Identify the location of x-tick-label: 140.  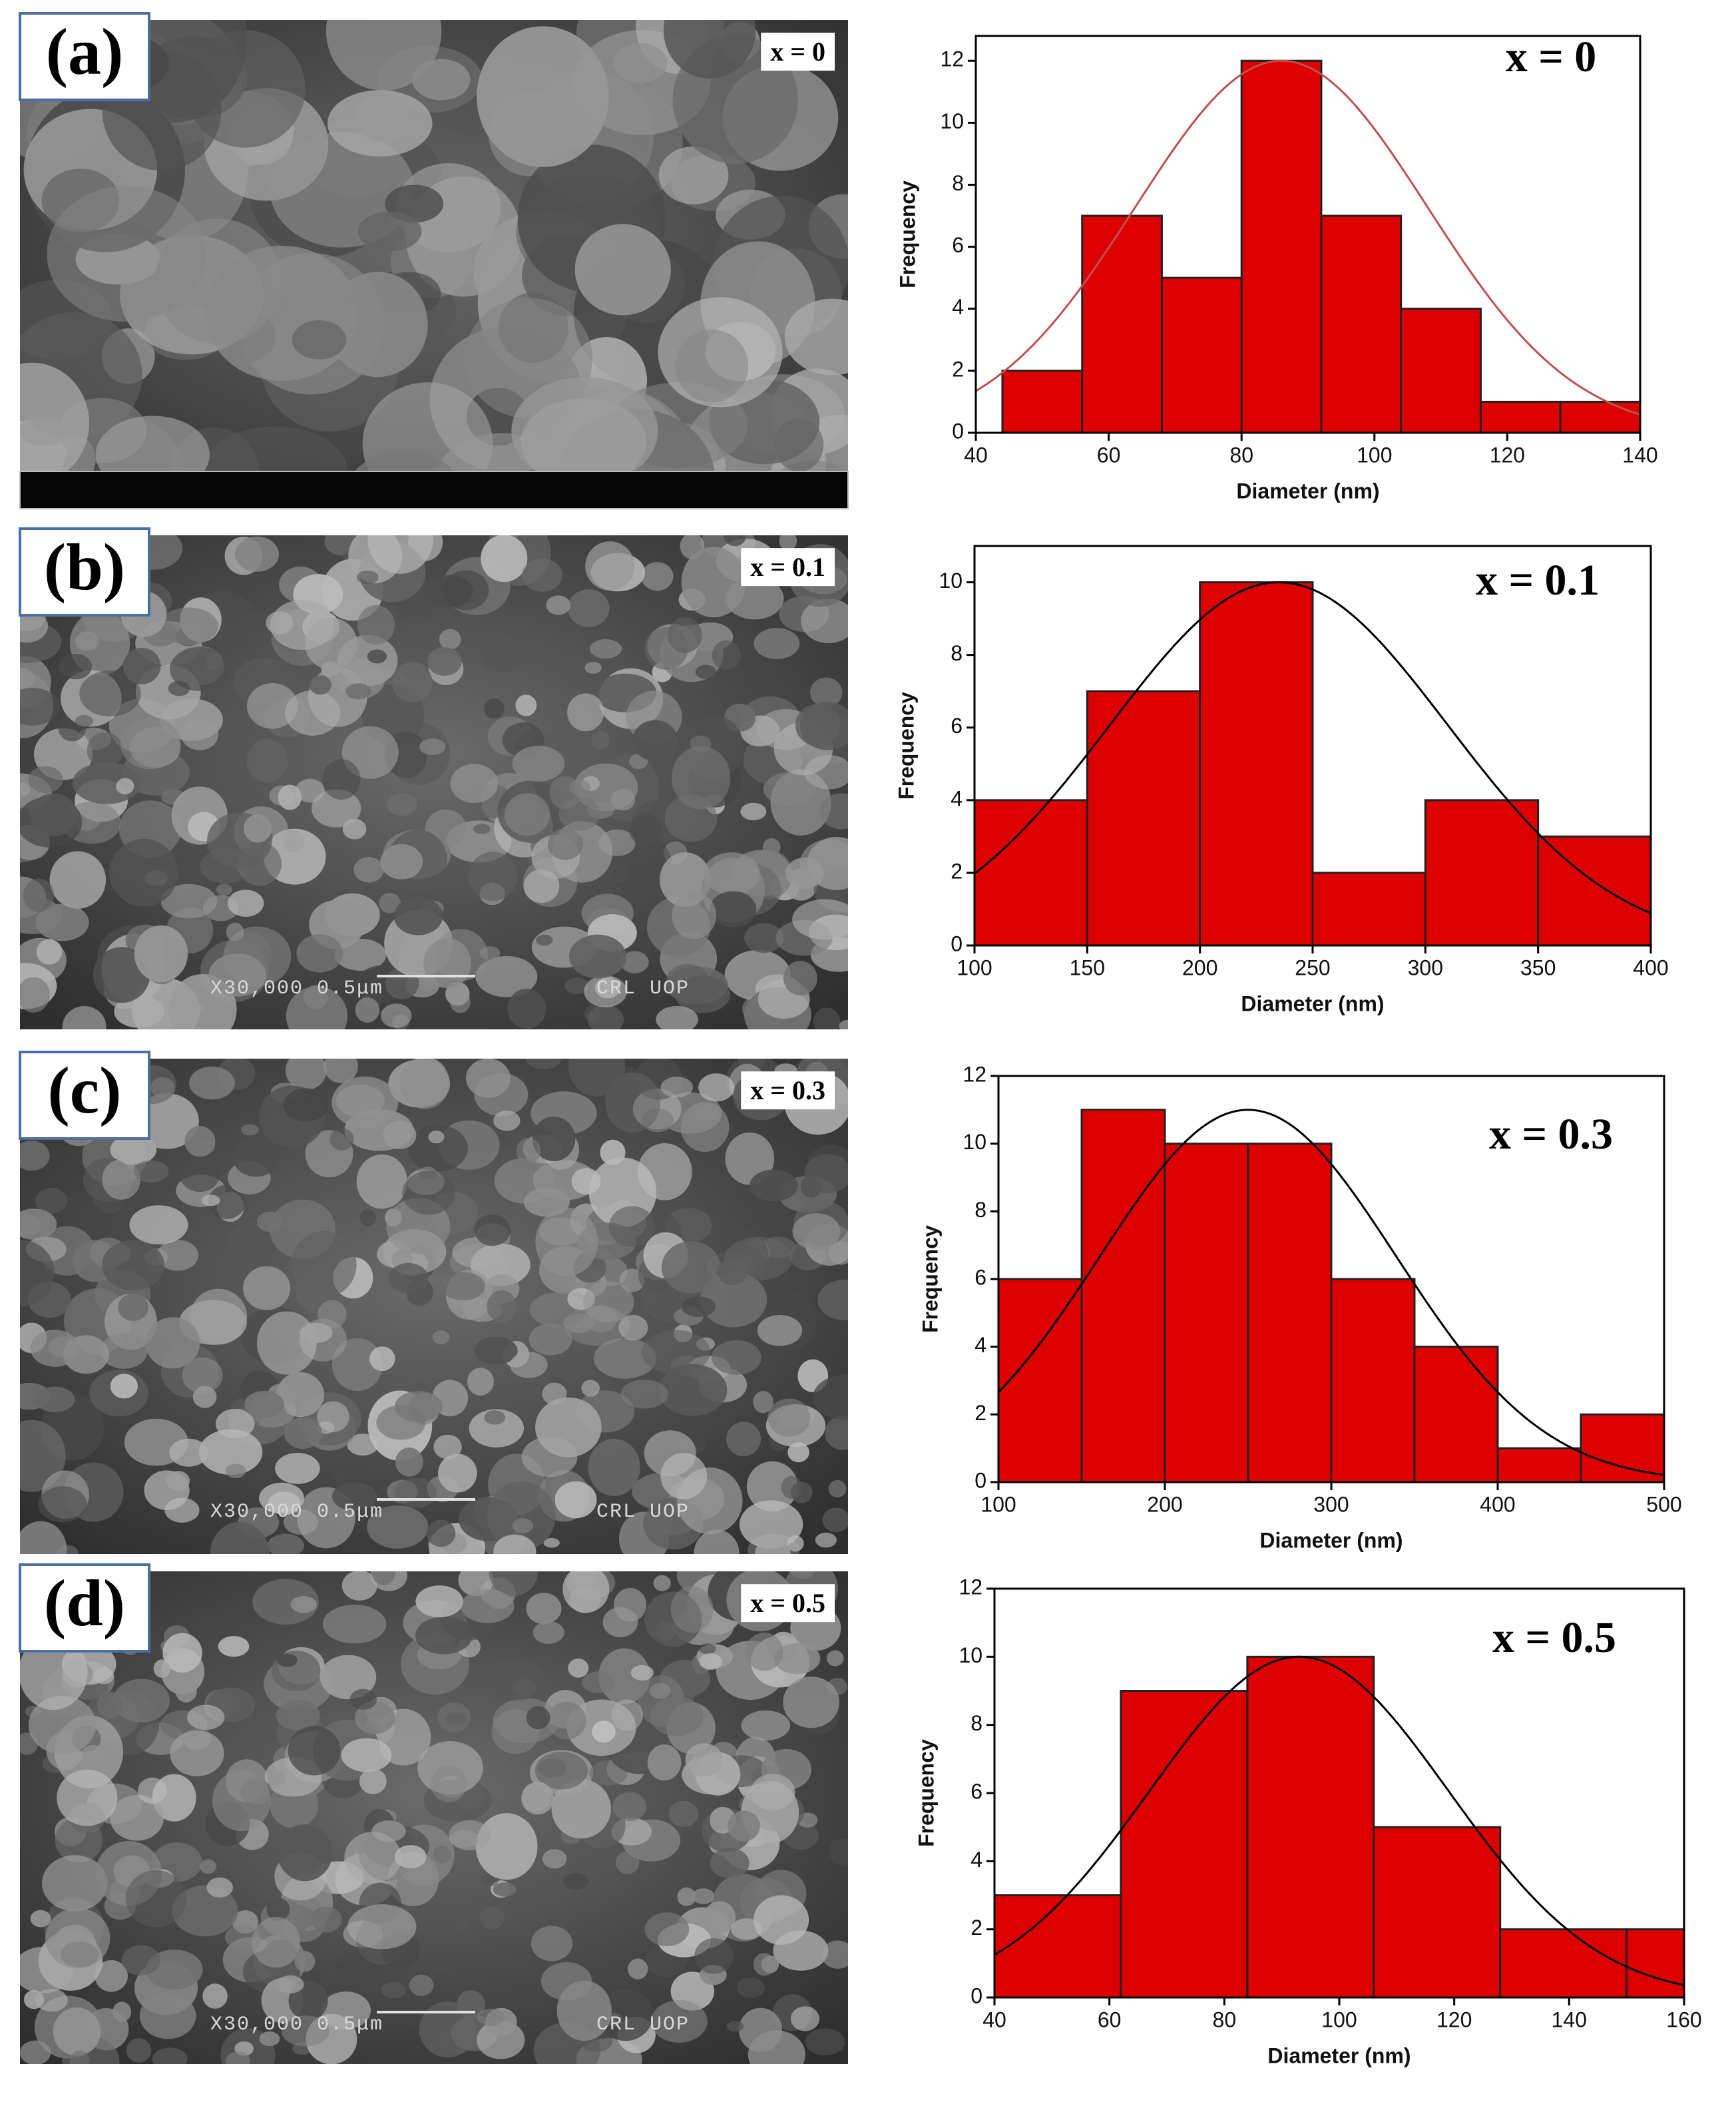
(1569, 2019).